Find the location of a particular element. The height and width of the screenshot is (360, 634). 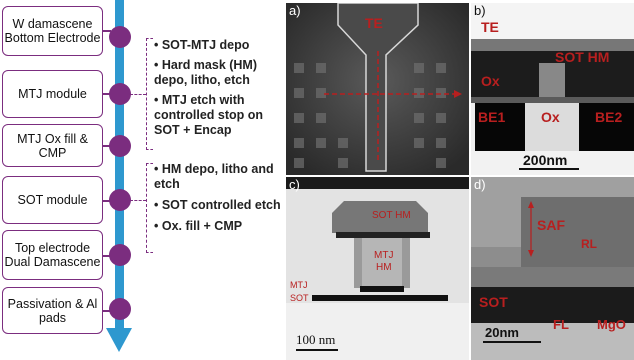

step-item: • Hard mask (HM) depo, litho, etch is located at coordinates (206, 72).